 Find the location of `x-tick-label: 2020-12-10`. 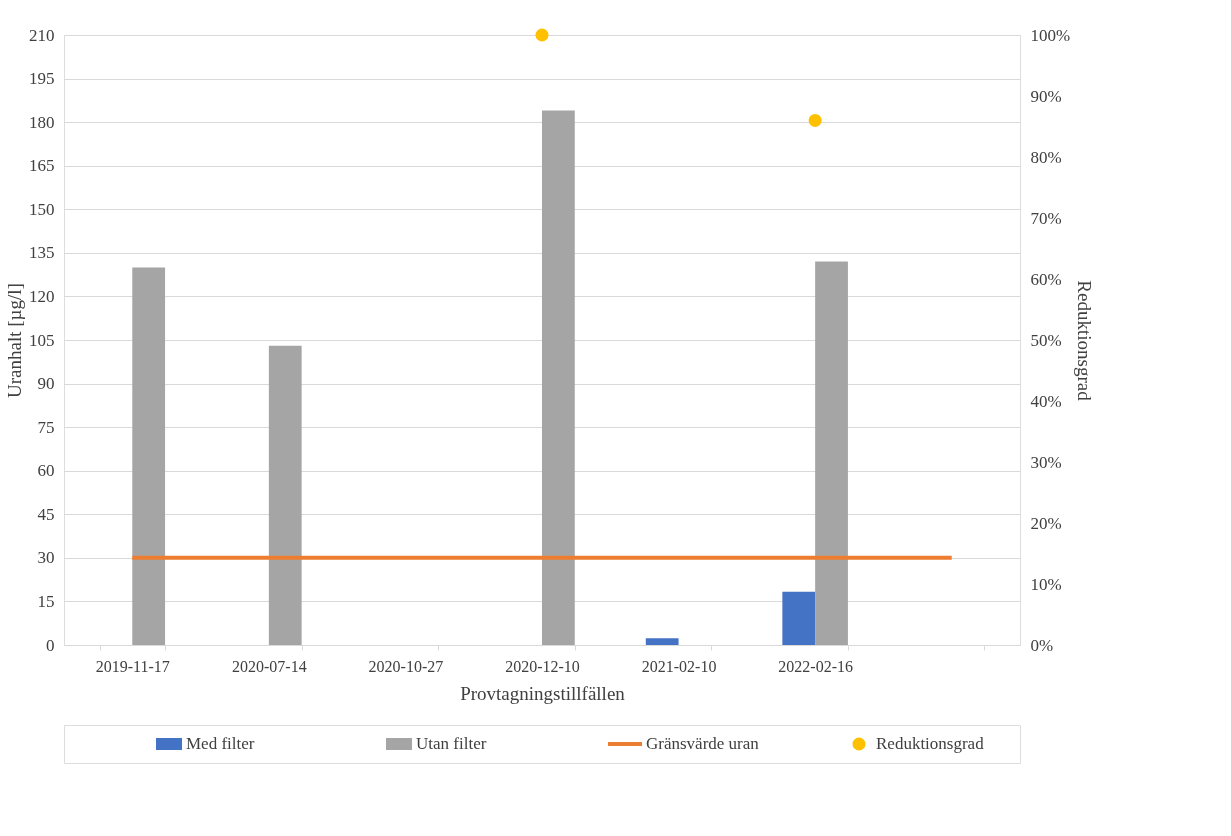

x-tick-label: 2020-12-10 is located at coordinates (542, 666).